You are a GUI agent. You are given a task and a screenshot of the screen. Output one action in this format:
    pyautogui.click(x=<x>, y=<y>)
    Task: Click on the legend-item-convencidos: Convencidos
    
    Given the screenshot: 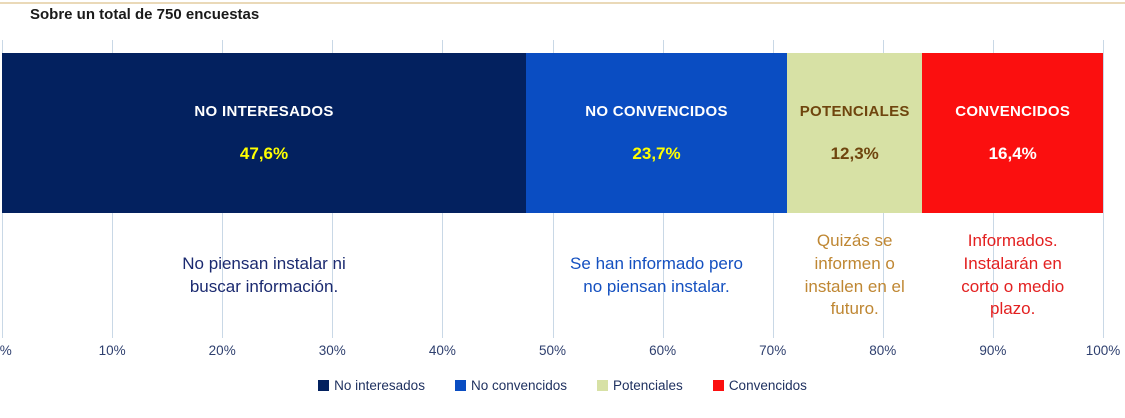 What is the action you would take?
    pyautogui.click(x=759, y=385)
    